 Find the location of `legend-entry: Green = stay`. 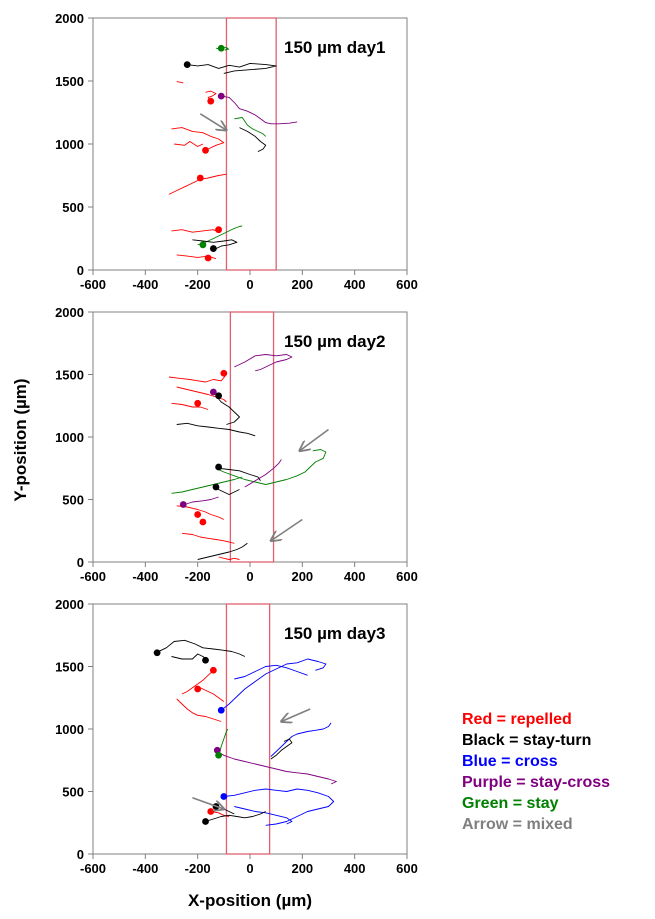

legend-entry: Green = stay is located at coordinates (510, 803).